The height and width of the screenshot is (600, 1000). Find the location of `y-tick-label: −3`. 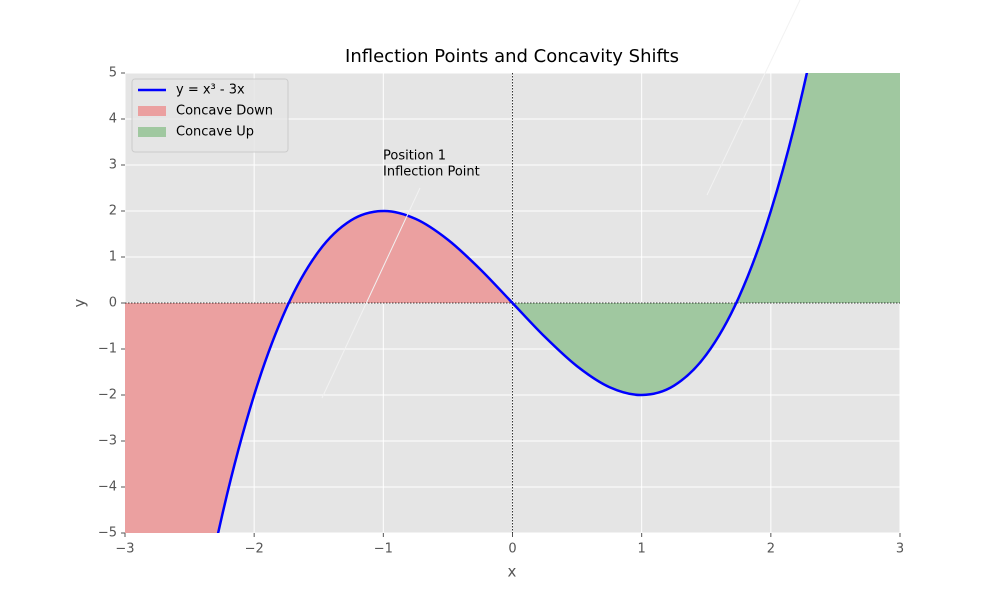

y-tick-label: −3 is located at coordinates (107, 441).